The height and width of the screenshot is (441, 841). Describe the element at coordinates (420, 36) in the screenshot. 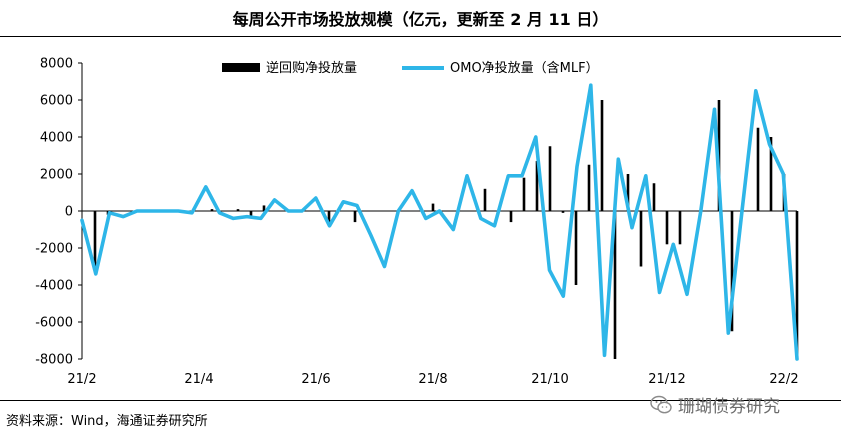

I see `title-rule-top` at that location.